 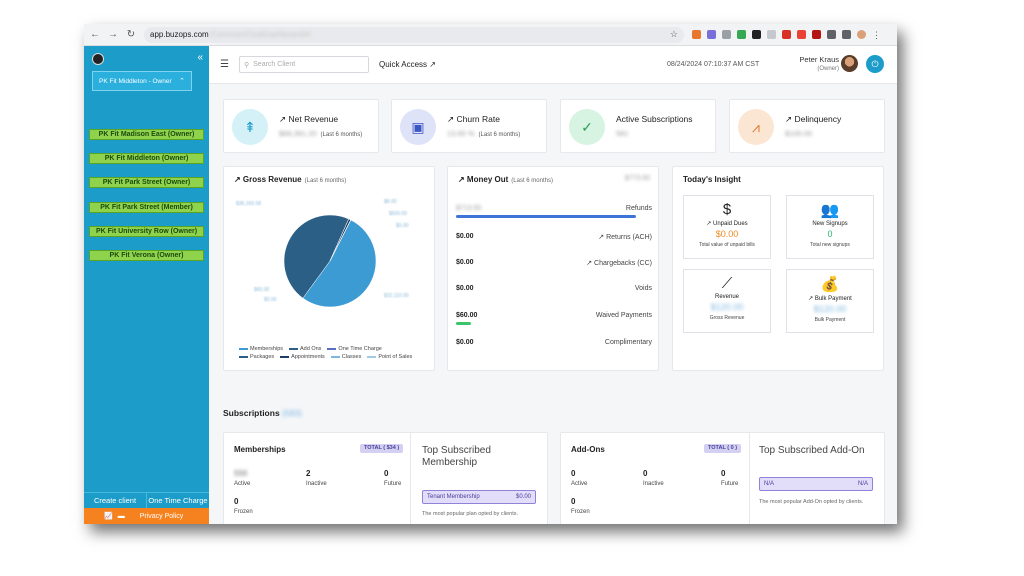 What do you see at coordinates (619, 263) in the screenshot?
I see `money-out-label: ↗ Chargebacks (CC)` at bounding box center [619, 263].